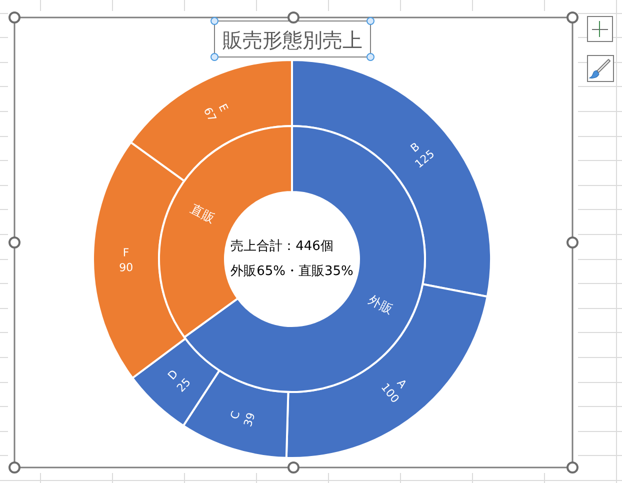  I want to click on annotation: 売上合計：446個, so click(282, 246).